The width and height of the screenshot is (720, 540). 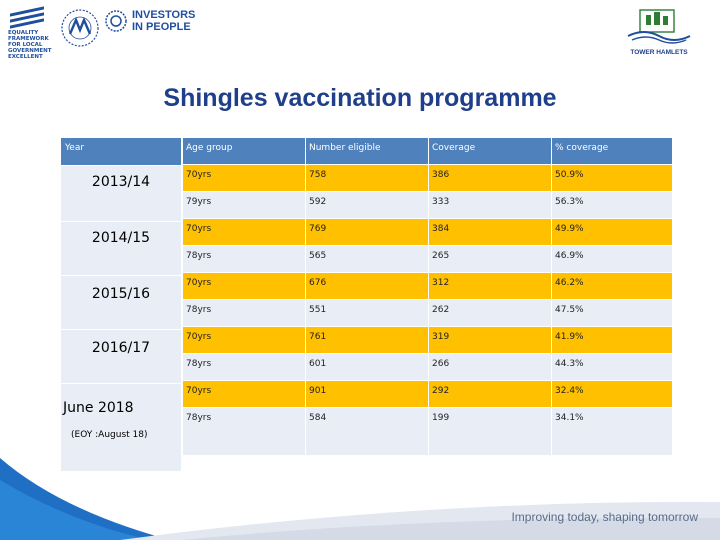 I want to click on table-row: 78yrs 565 265 46.9%, so click(x=428, y=259).